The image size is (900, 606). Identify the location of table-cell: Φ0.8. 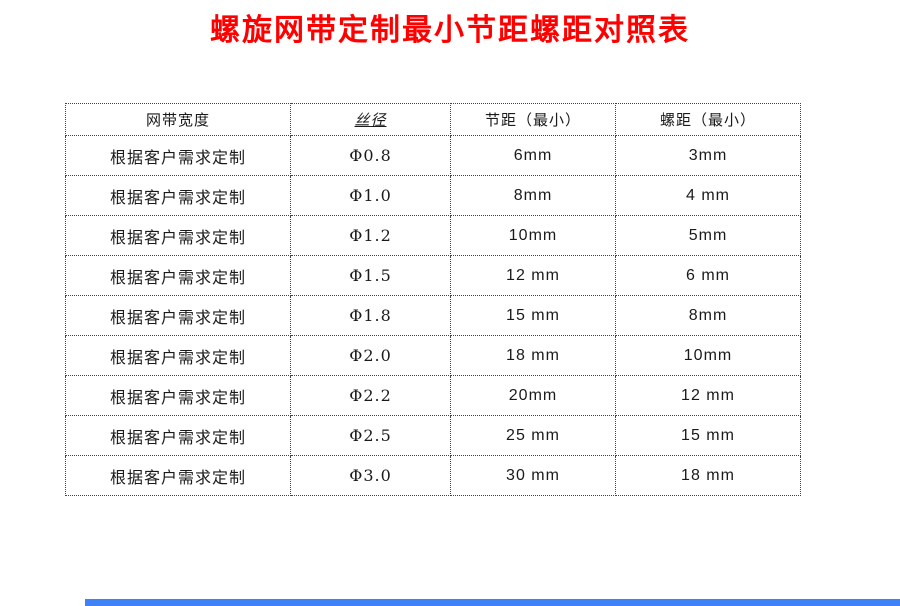
(370, 155).